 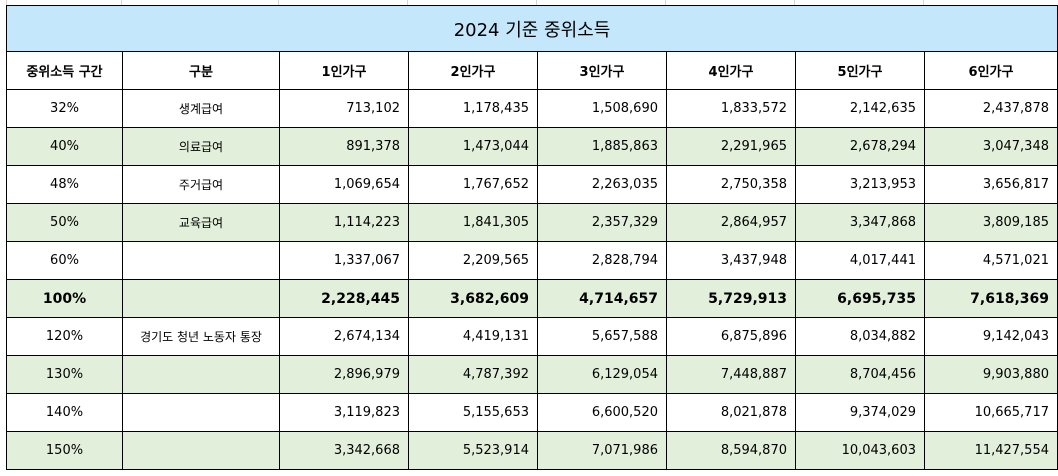 I want to click on value-cell: 5,657,588, so click(x=602, y=336).